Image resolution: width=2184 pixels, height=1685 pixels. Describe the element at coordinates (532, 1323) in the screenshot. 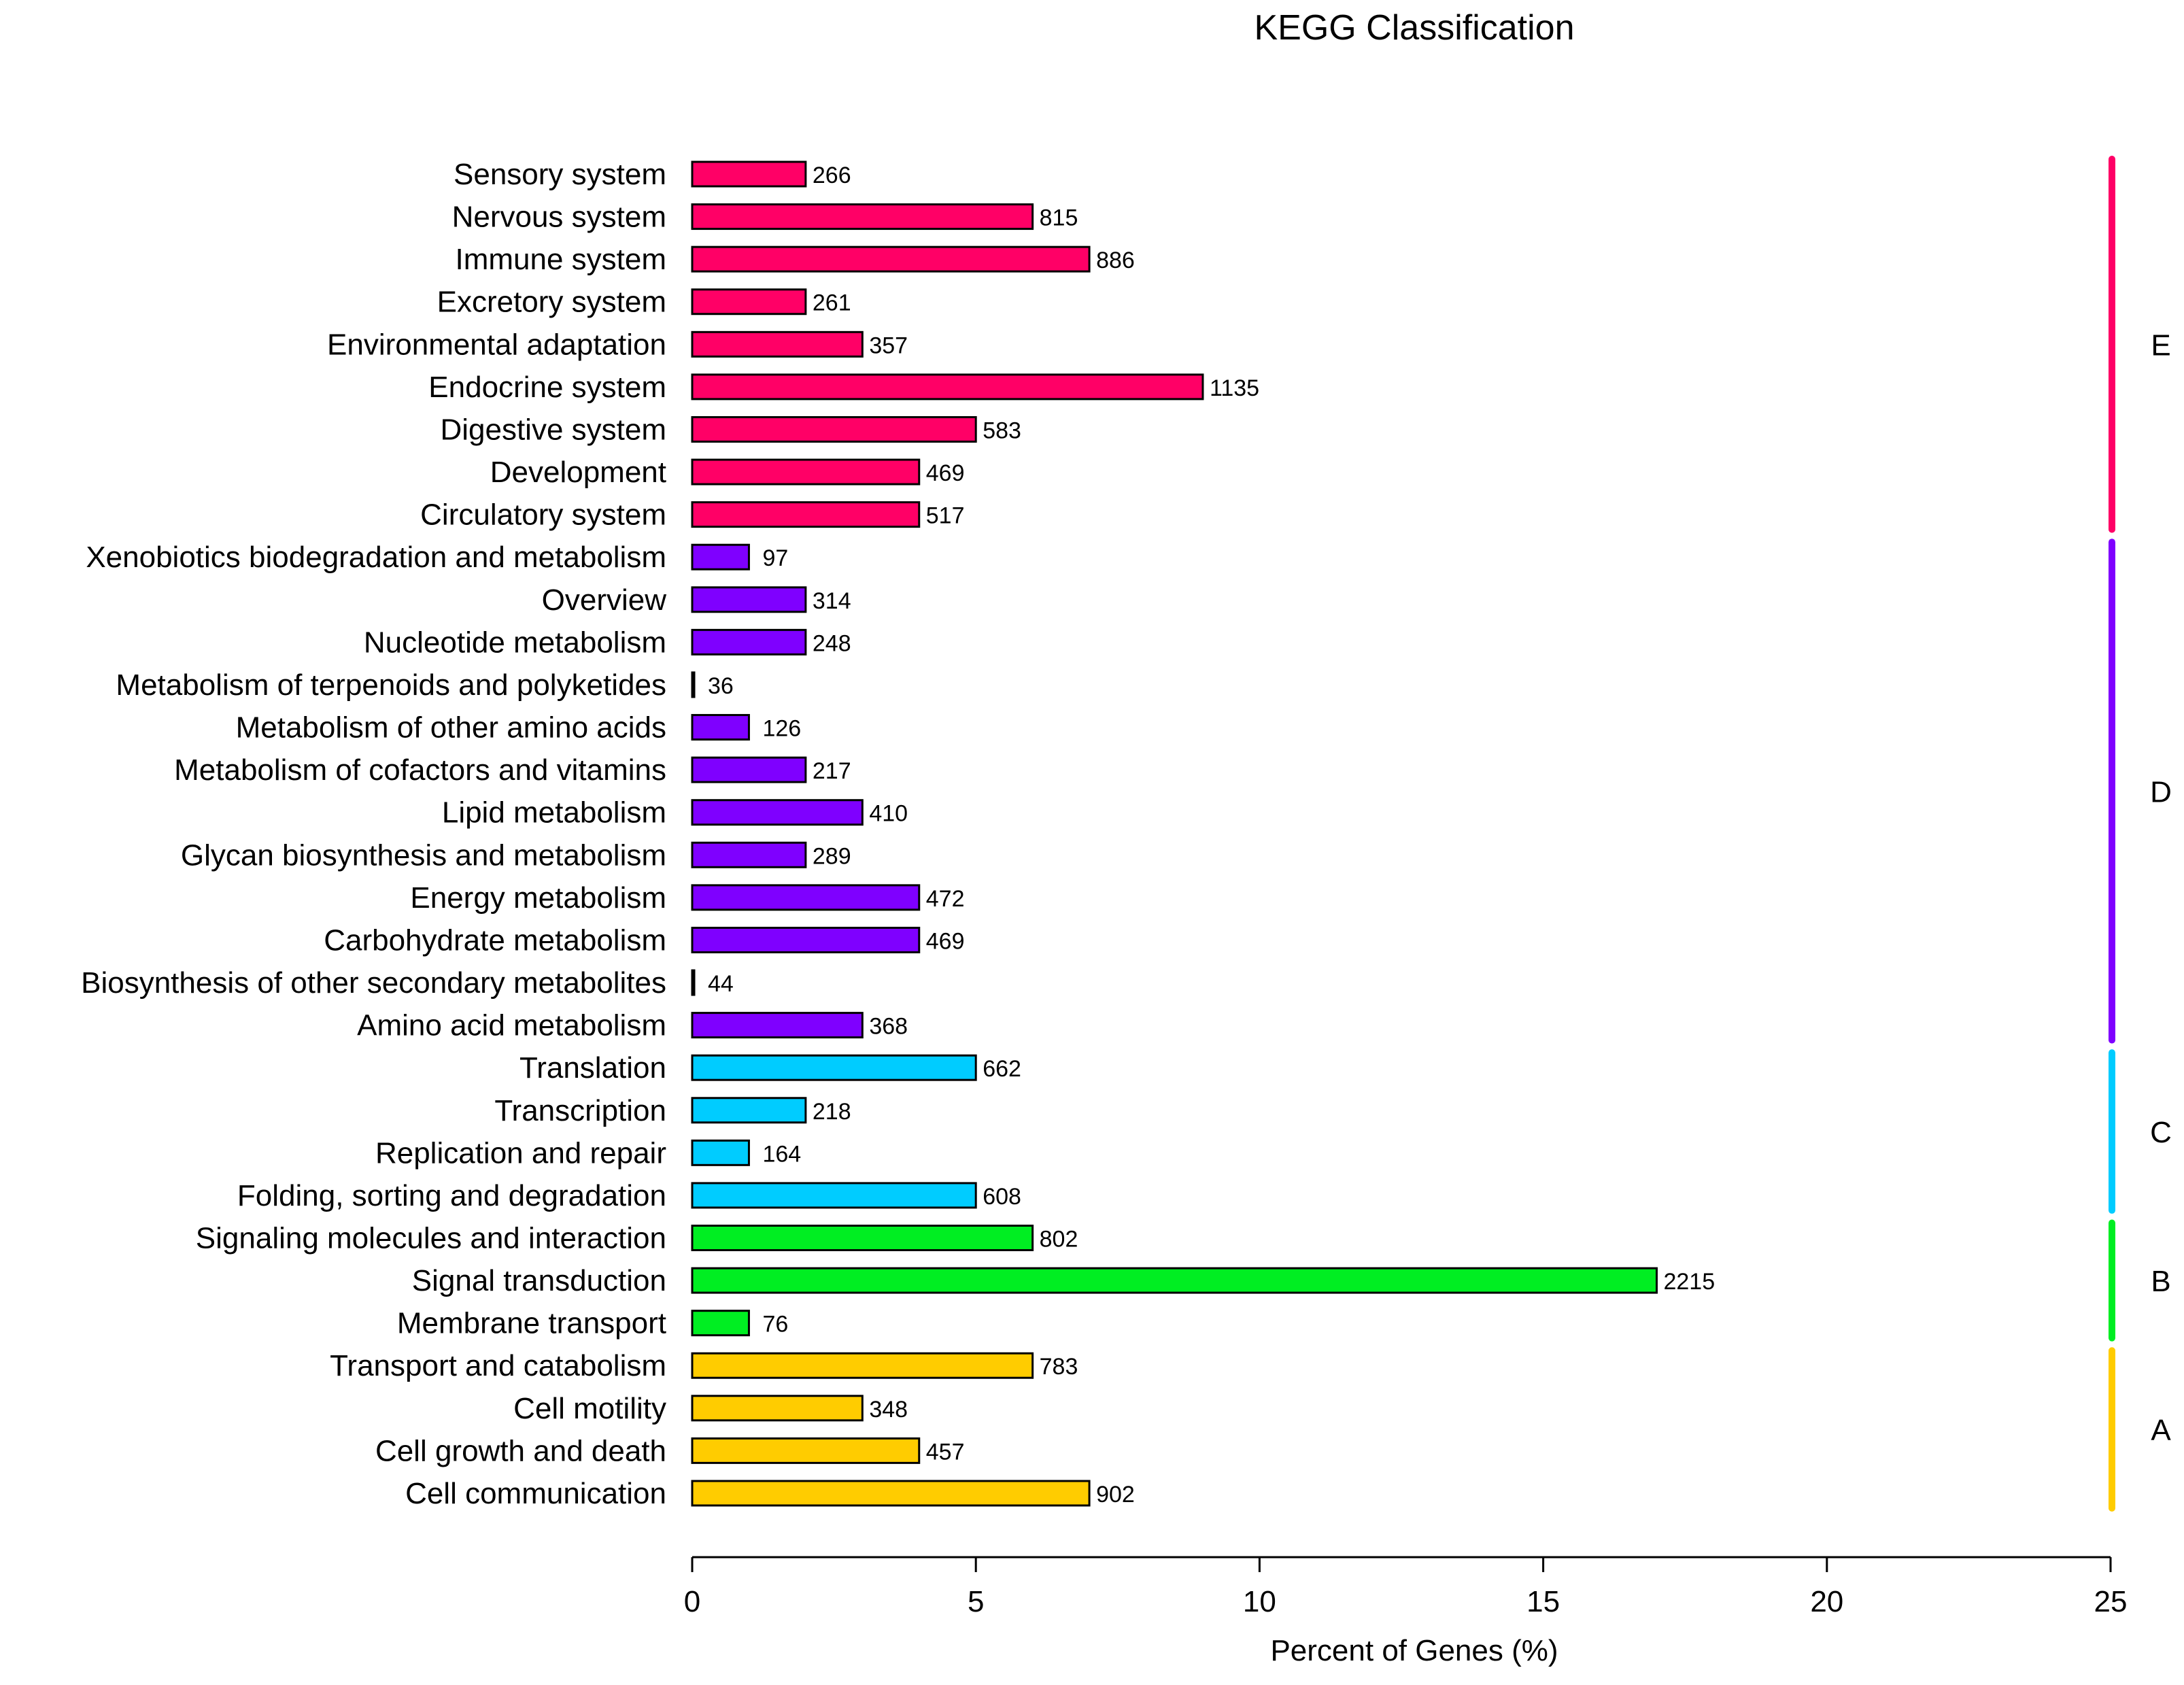

I see `category-label: Membrane transport` at that location.